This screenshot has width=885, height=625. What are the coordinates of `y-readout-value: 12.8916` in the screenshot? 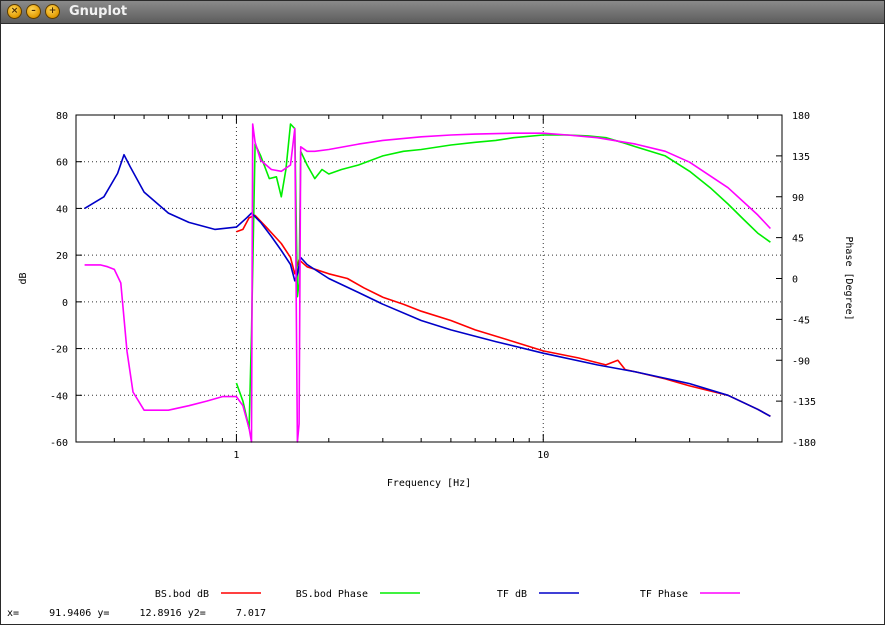 It's located at (160, 613).